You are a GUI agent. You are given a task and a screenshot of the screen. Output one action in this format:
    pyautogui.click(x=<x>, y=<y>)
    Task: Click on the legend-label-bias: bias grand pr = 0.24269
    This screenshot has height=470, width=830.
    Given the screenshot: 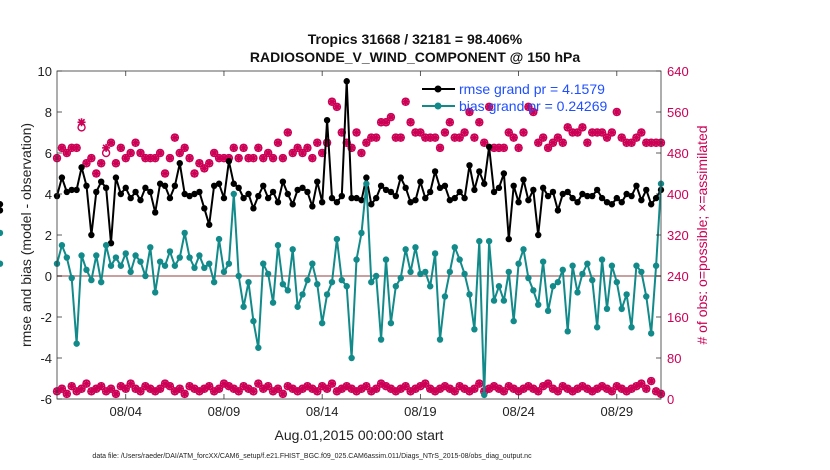 What is the action you would take?
    pyautogui.click(x=533, y=106)
    